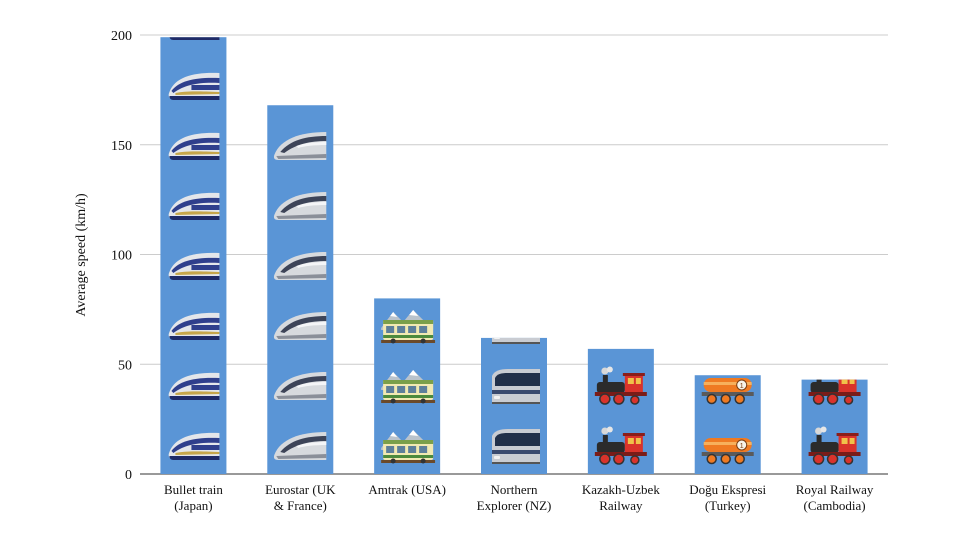 Image resolution: width=960 pixels, height=540 pixels. Describe the element at coordinates (835, 497) in the screenshot. I see `category-label: Royal Railway (Cambodia)` at that location.